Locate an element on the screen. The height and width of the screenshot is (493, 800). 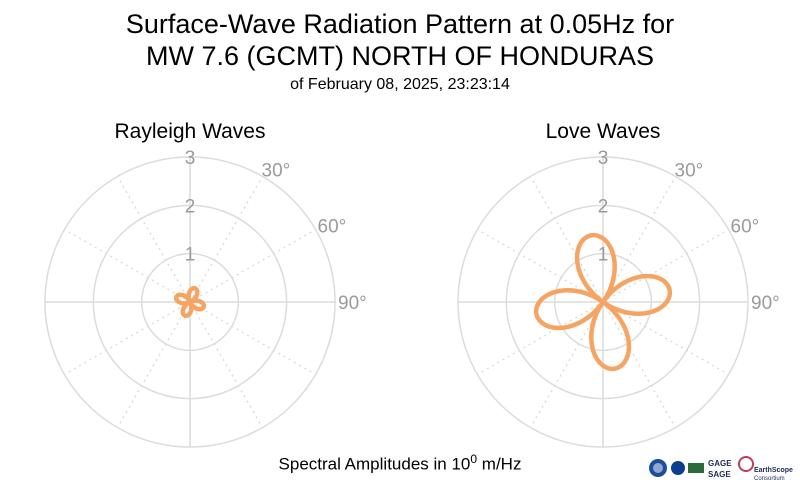
sage-logo-text: SAGE is located at coordinates (719, 474).